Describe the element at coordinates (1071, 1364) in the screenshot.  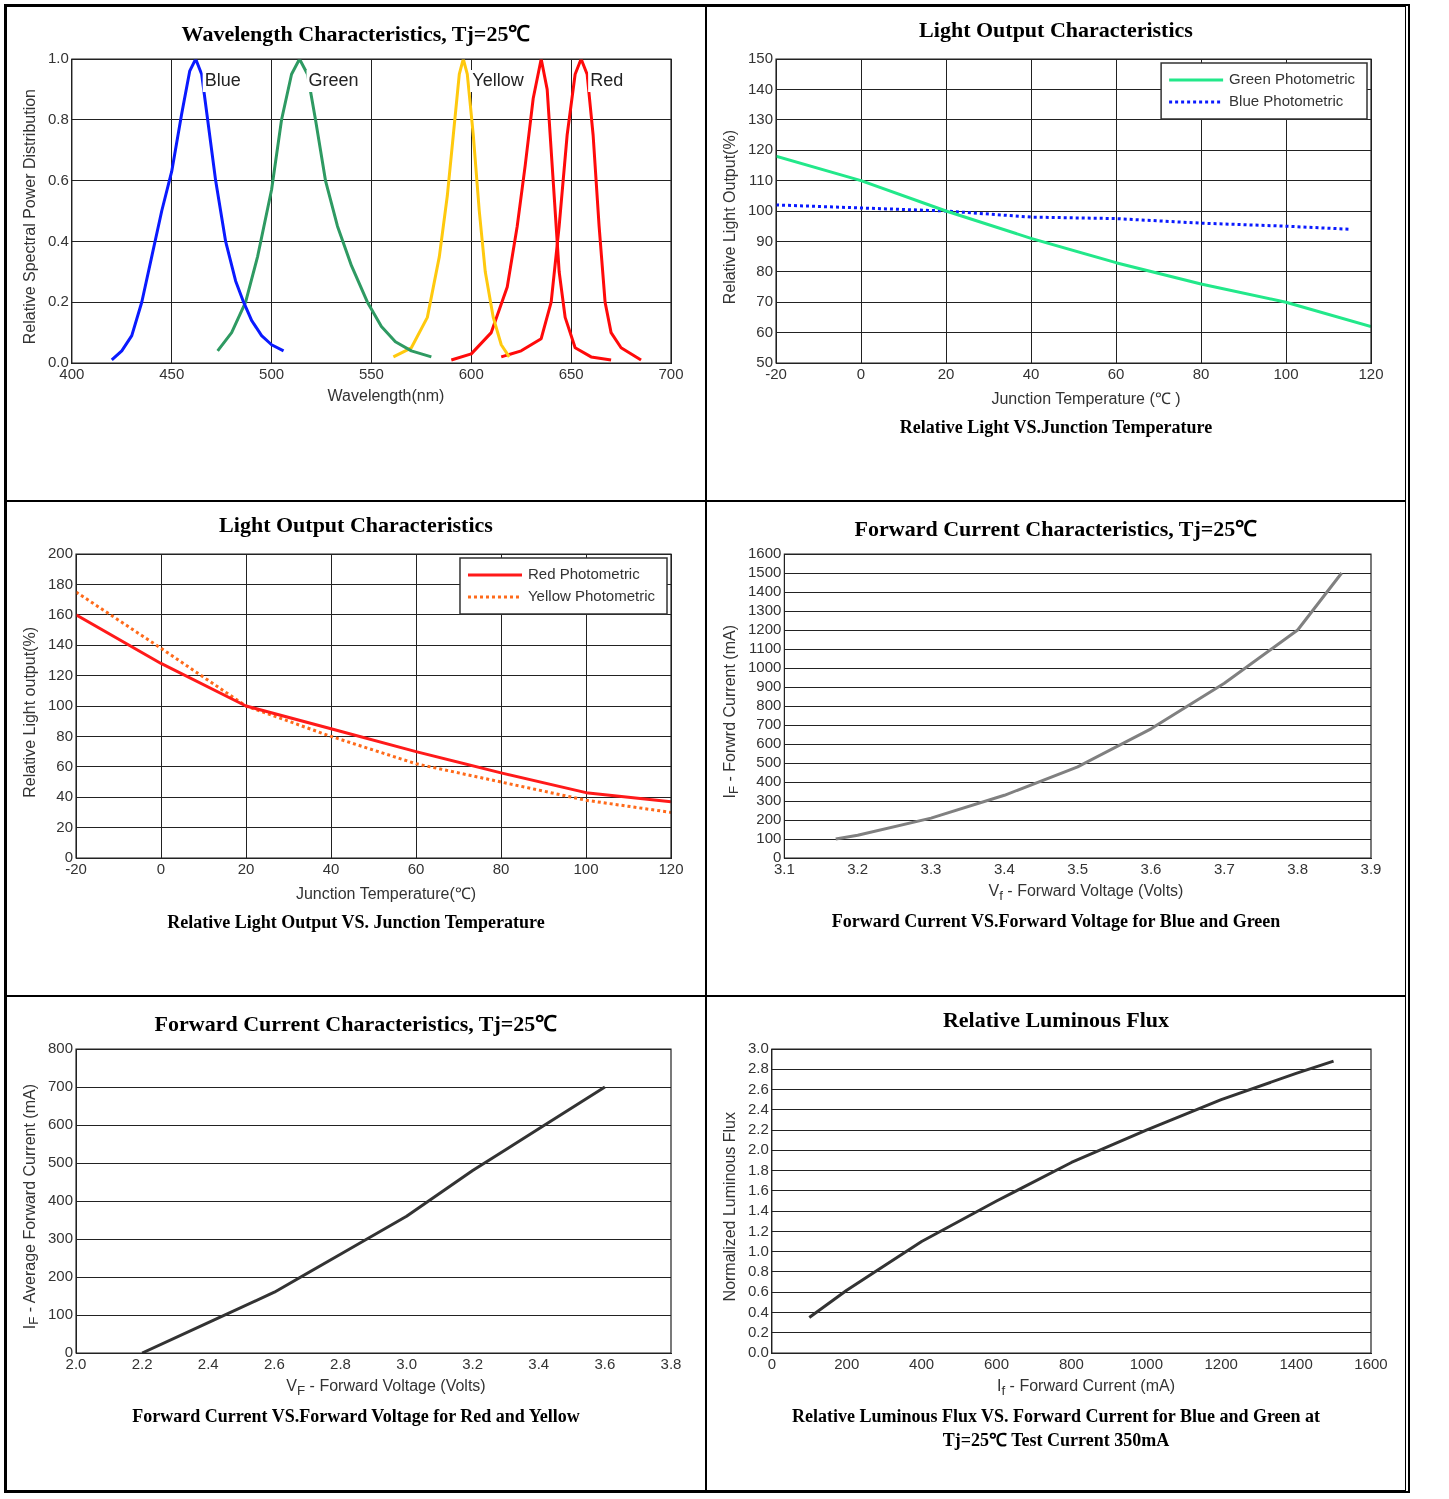
I see `x-tick-label: 800` at that location.